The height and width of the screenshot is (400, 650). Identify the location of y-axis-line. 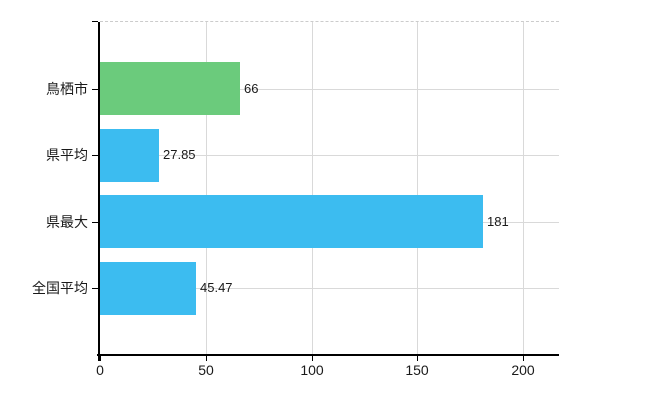
(99, 191).